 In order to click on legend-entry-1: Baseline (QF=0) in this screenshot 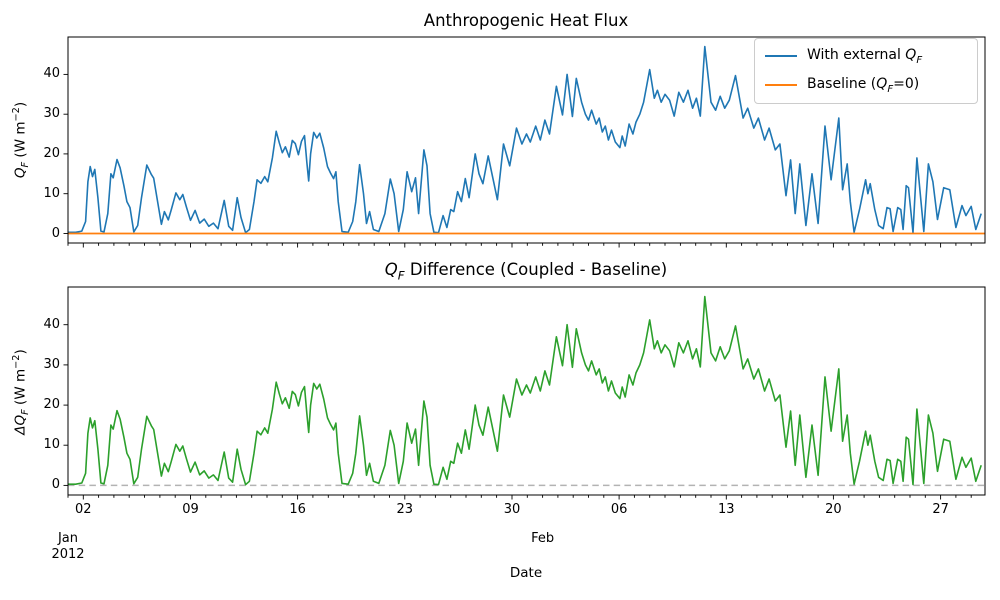, I will do `click(866, 85)`.